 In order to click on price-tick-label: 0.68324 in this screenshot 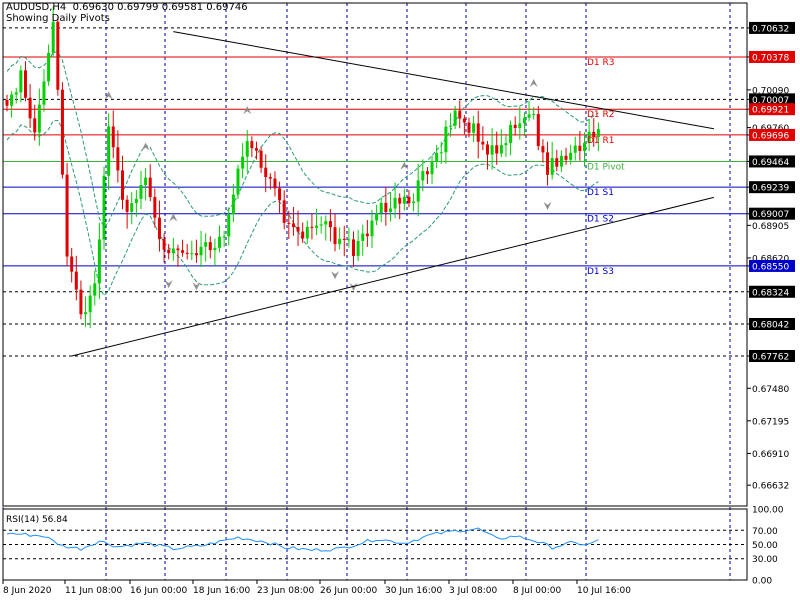, I will do `click(770, 293)`.